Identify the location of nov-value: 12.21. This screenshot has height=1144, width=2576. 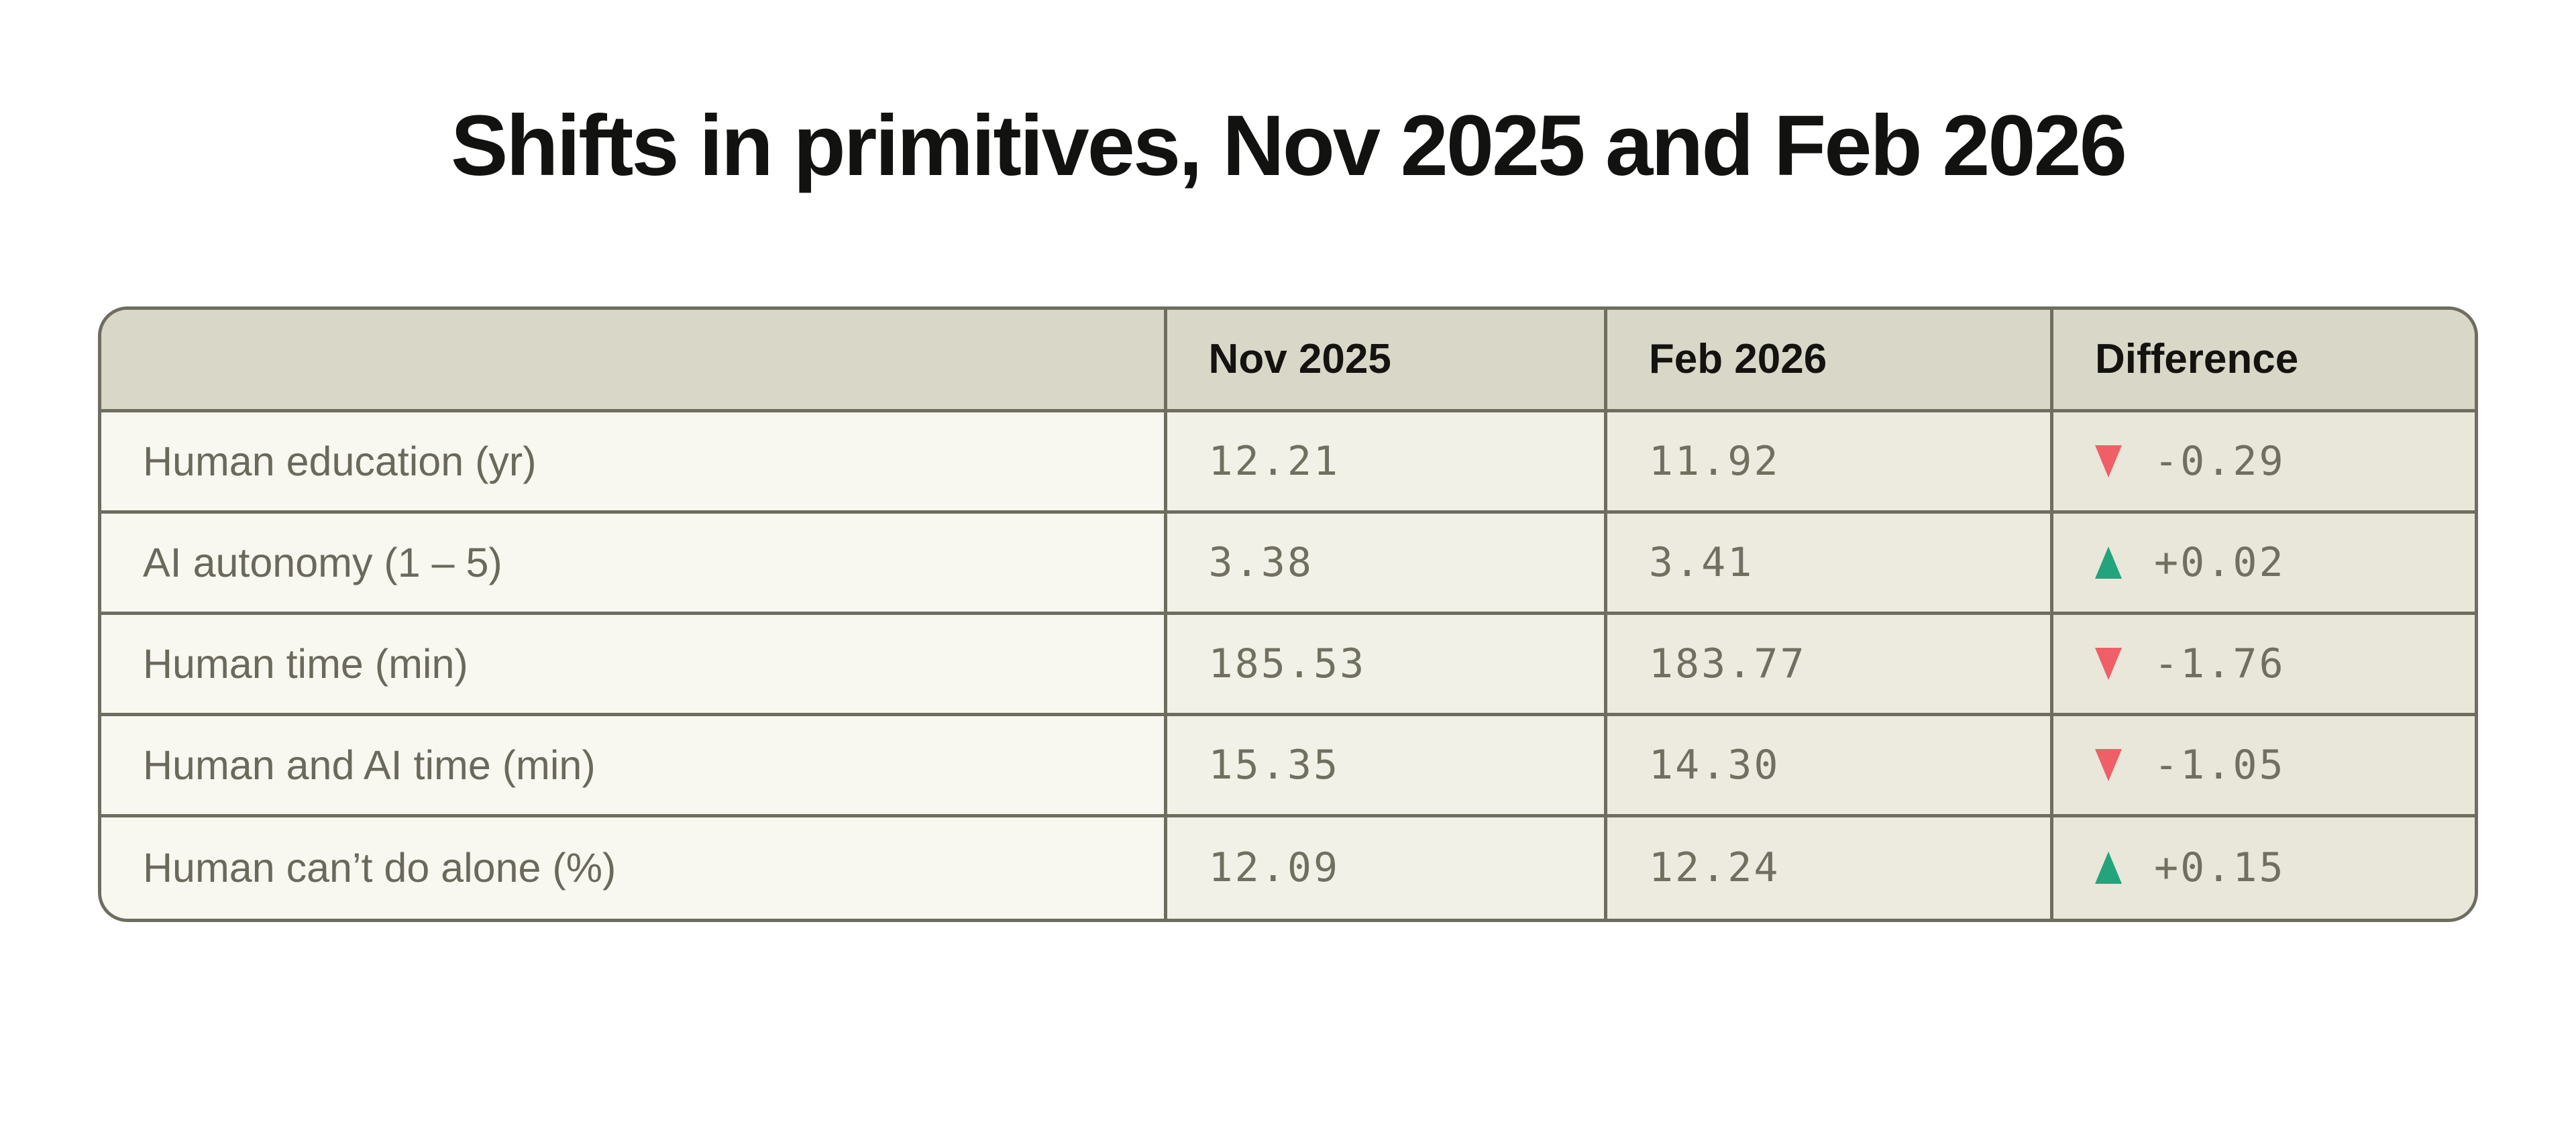
(1387, 463).